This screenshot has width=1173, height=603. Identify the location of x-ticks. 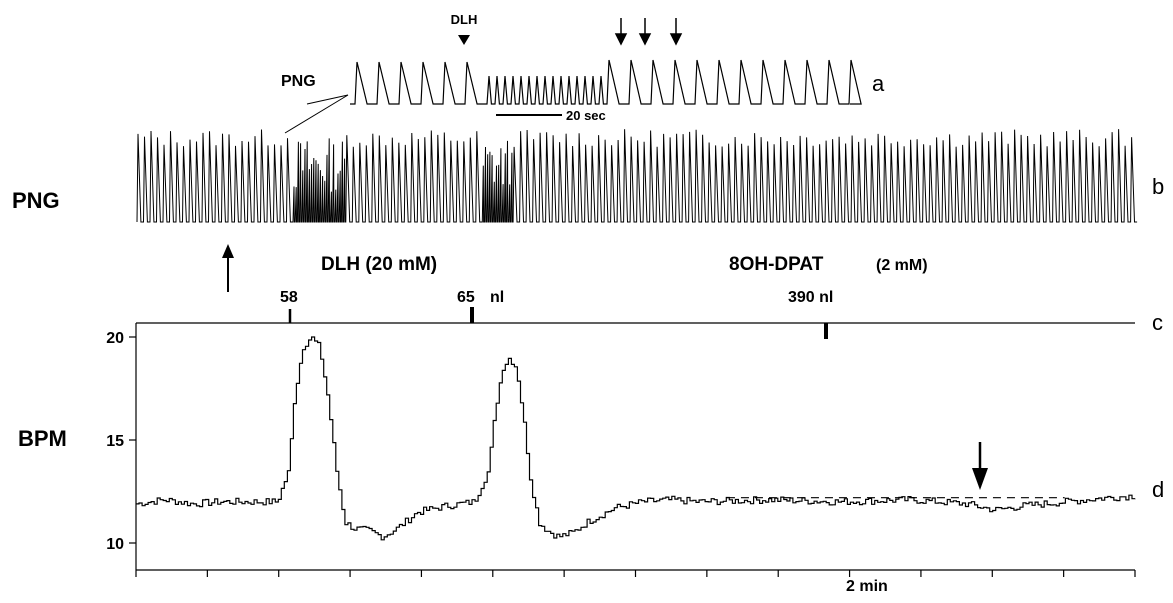
(635, 573).